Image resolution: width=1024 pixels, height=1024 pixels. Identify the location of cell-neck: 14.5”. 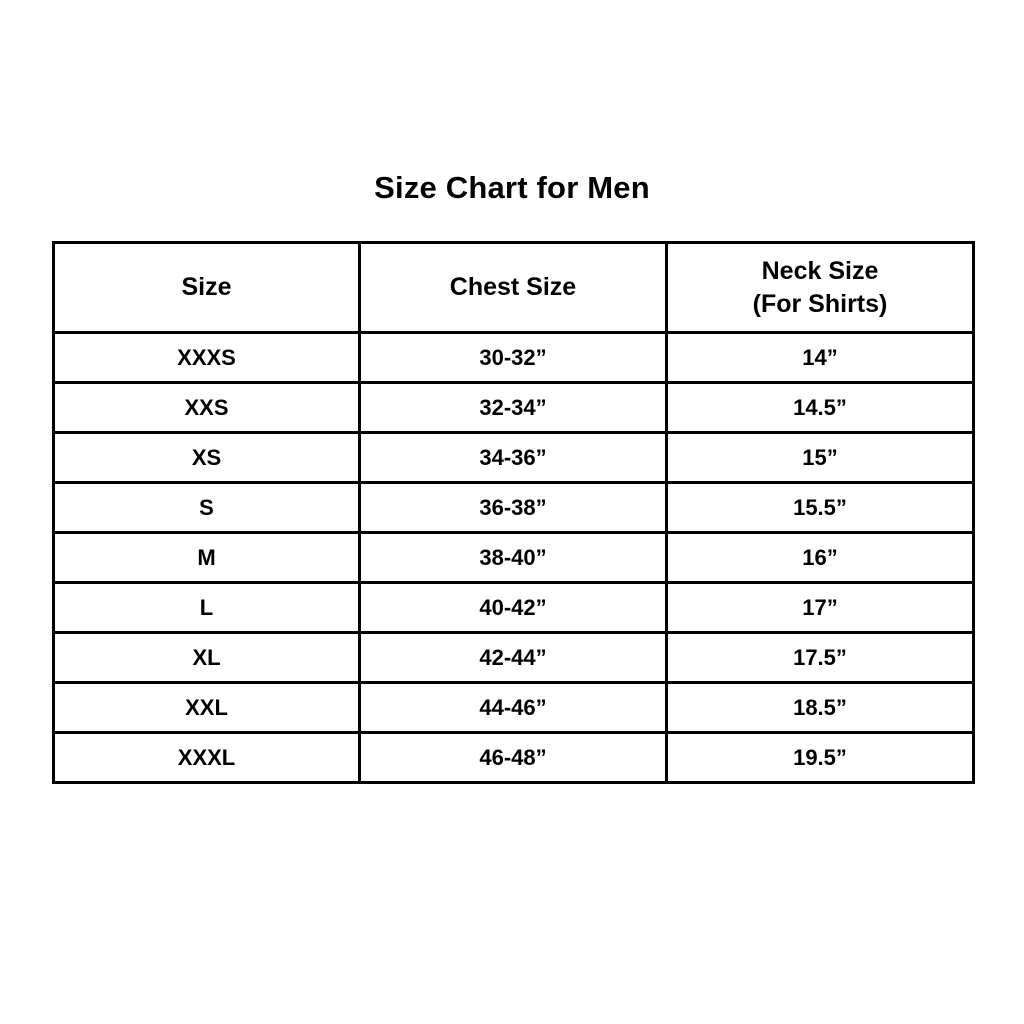
(820, 407).